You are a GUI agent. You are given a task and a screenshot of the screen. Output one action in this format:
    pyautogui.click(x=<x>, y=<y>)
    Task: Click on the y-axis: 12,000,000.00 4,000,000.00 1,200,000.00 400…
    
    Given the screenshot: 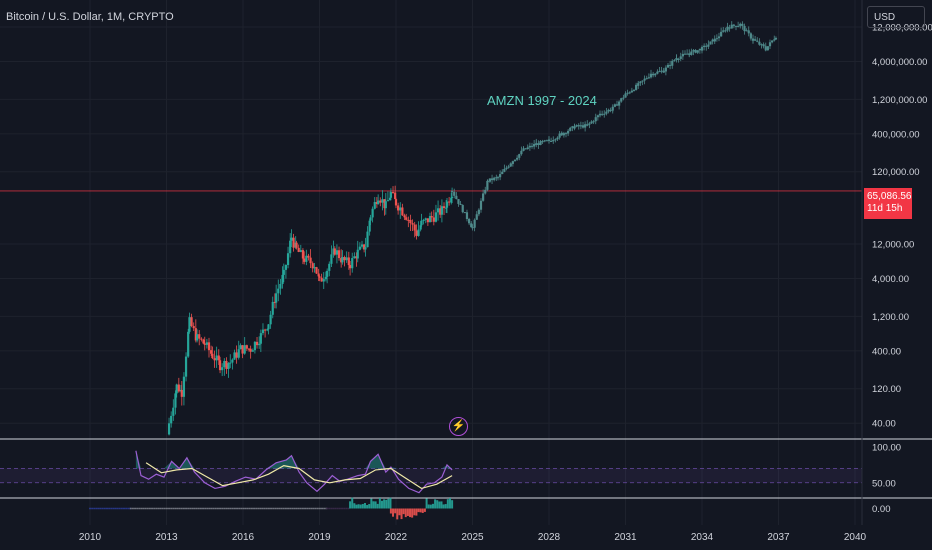 What is the action you would take?
    pyautogui.click(x=896, y=262)
    